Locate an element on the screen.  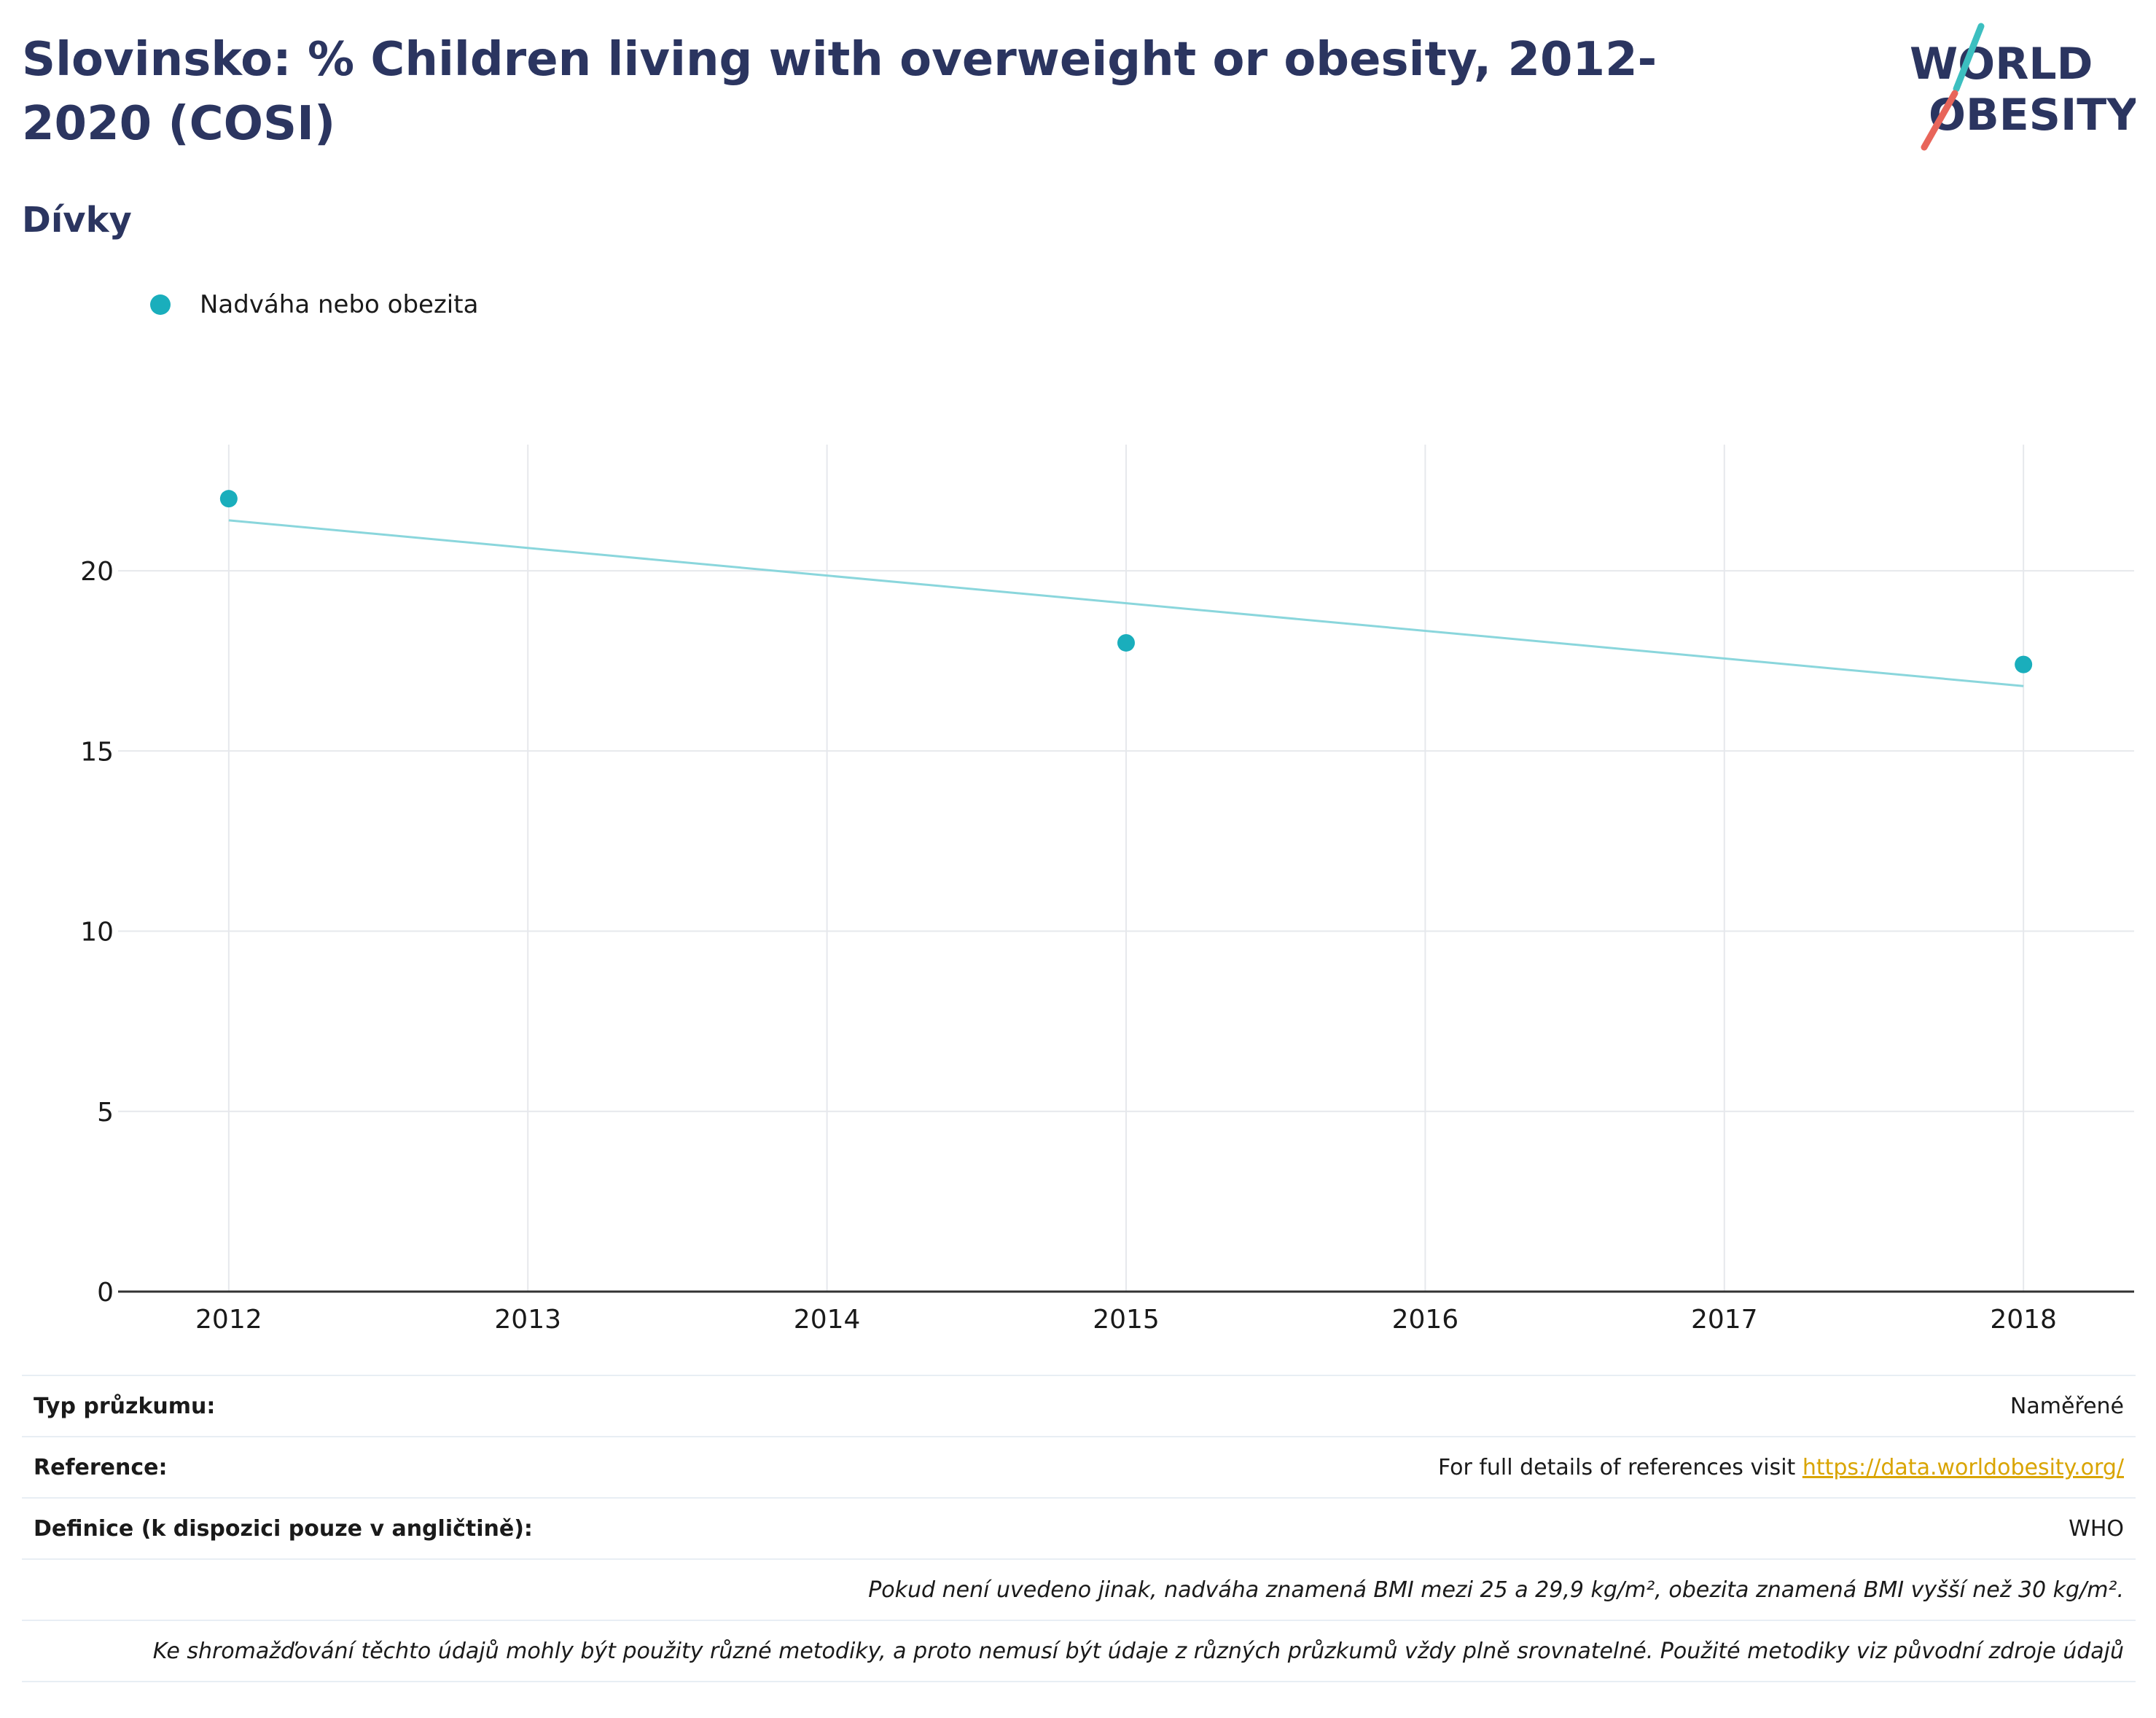
logo-word-1: WORLD is located at coordinates (2002, 64).